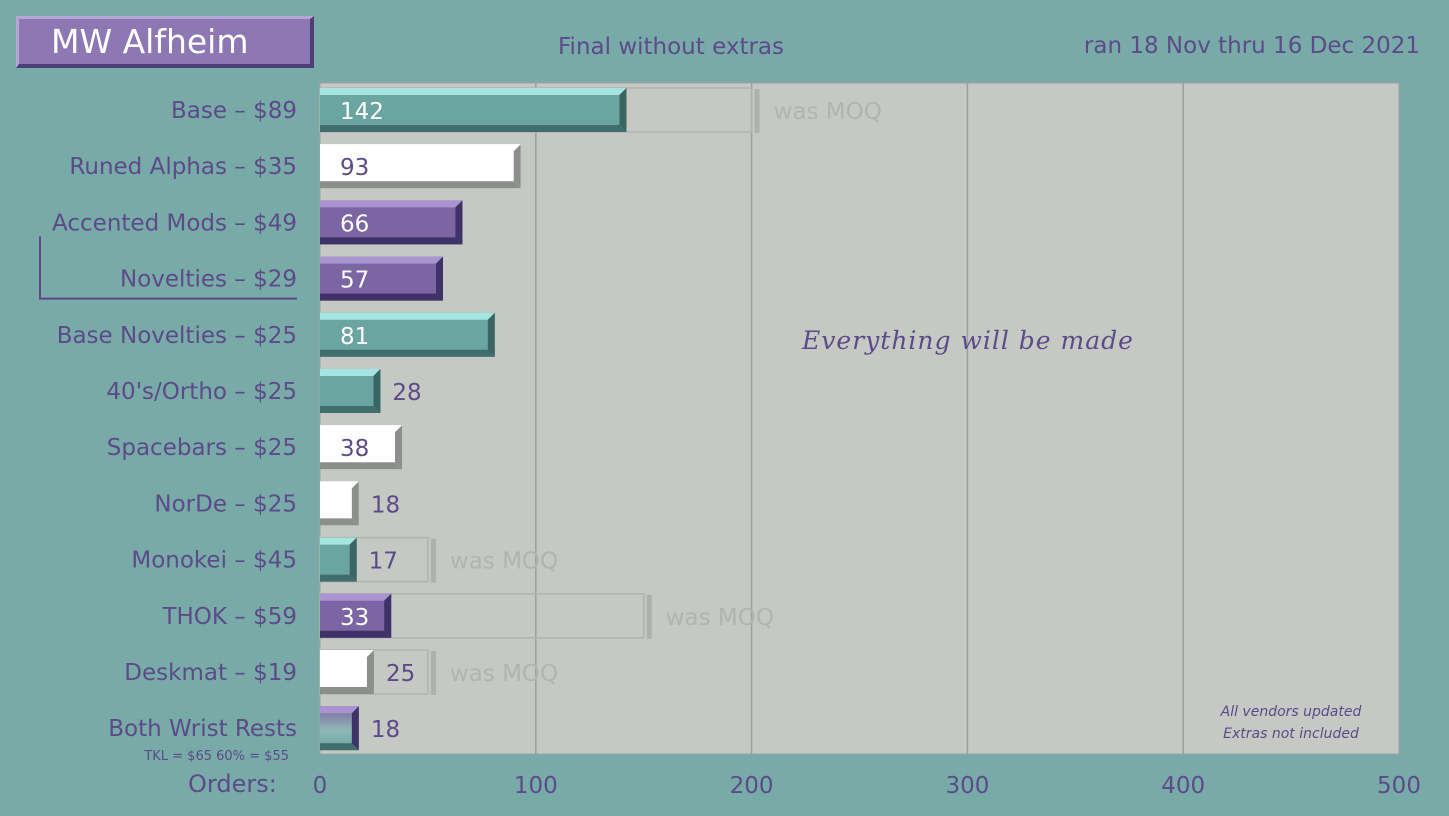  What do you see at coordinates (354, 449) in the screenshot?
I see `bar-value-label: 38` at bounding box center [354, 449].